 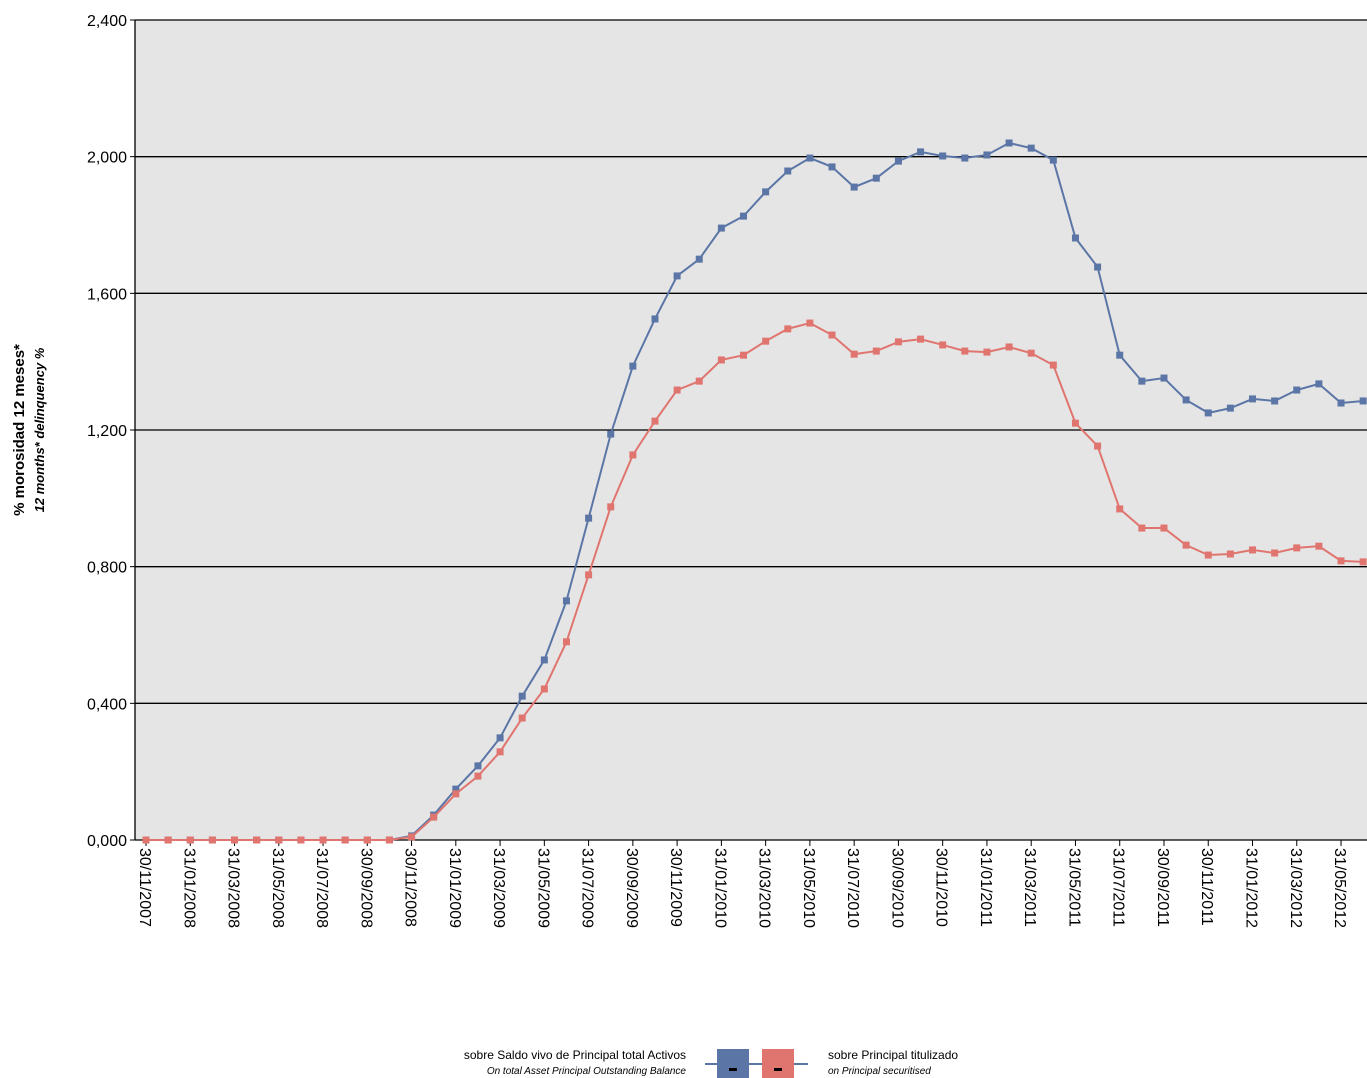 I want to click on x-tick-label: 30/09/2008, so click(x=365, y=888).